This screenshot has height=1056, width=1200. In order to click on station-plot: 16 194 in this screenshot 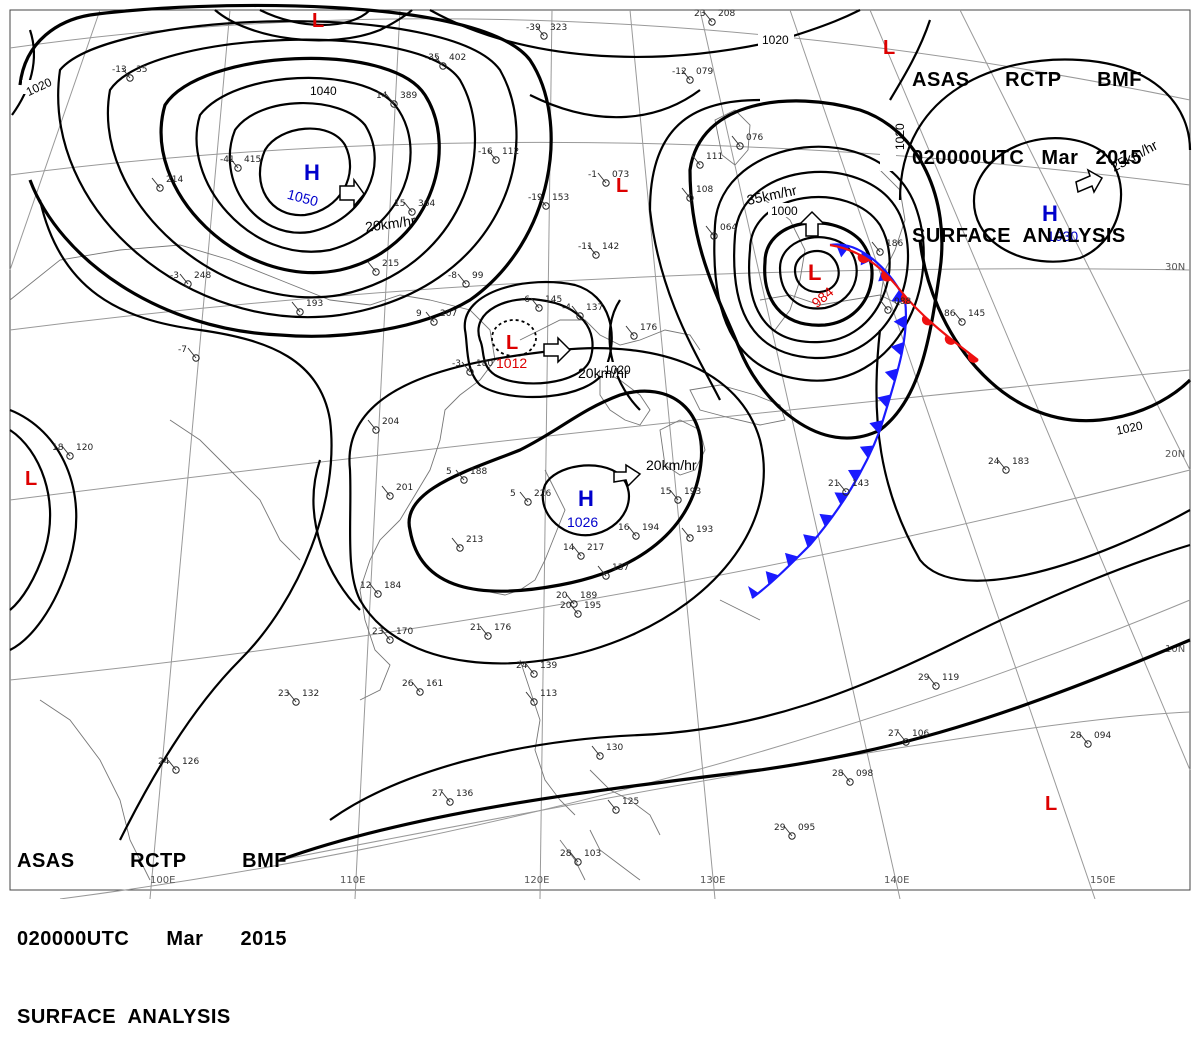, I will do `click(638, 531)`.